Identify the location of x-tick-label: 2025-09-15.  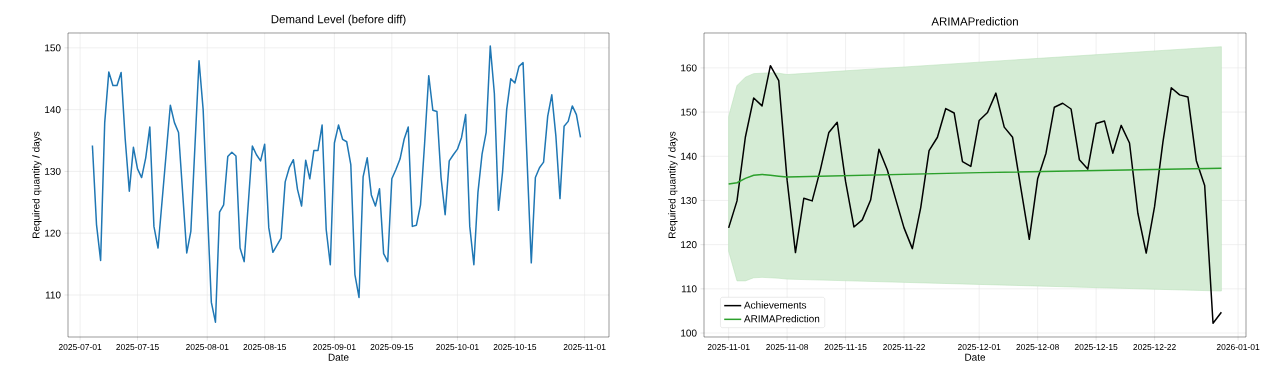
(392, 347).